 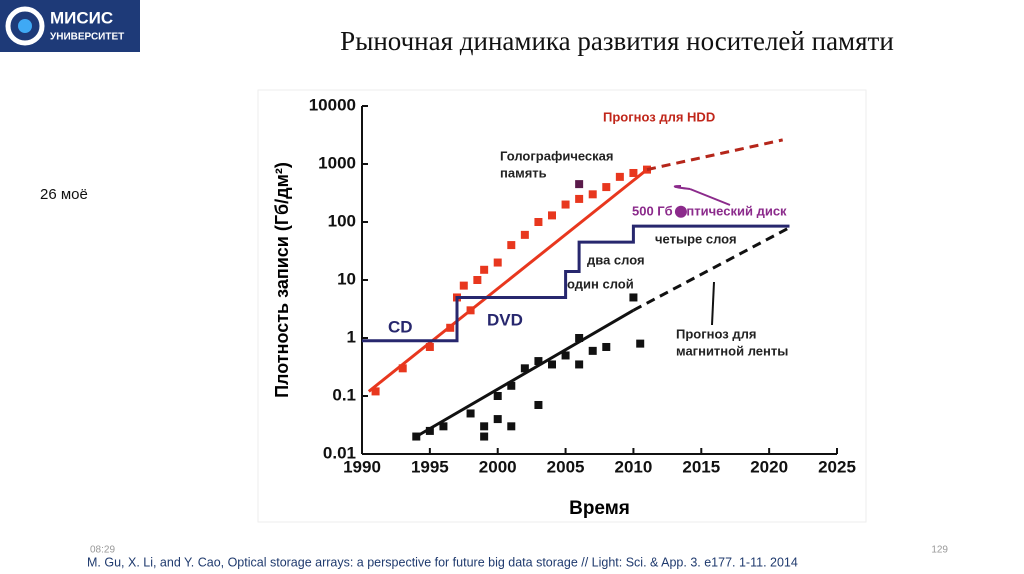 I want to click on x-axis-label: Время, so click(x=599, y=508).